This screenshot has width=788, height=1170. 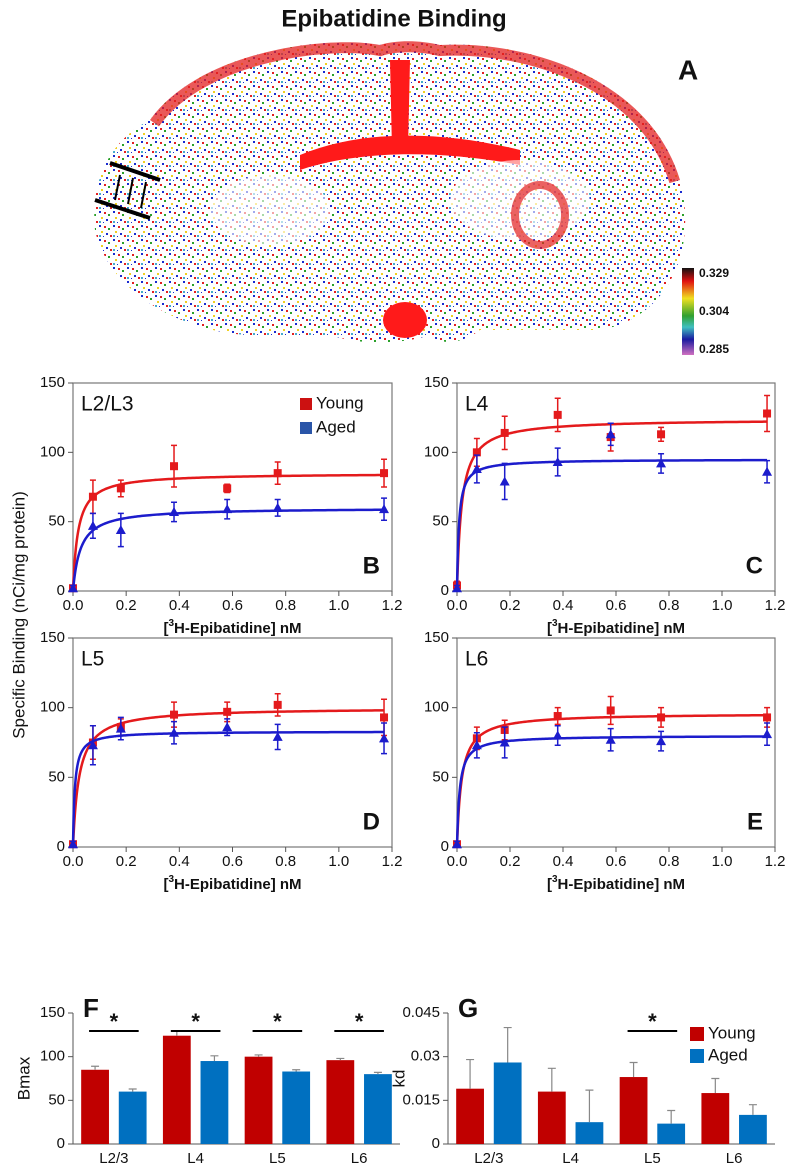 What do you see at coordinates (697, 1034) in the screenshot?
I see `legend-swatch` at bounding box center [697, 1034].